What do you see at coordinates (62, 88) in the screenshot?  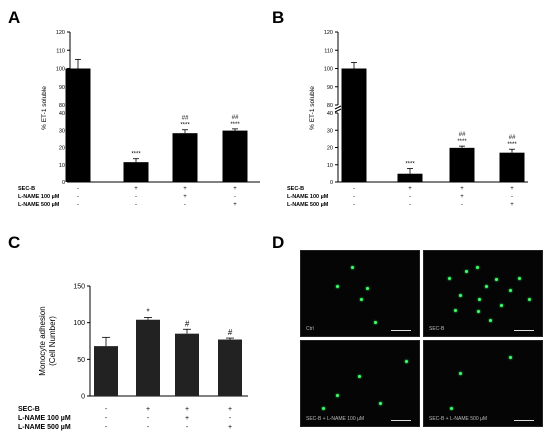 I see `chart-a-tick-label: 90` at bounding box center [62, 88].